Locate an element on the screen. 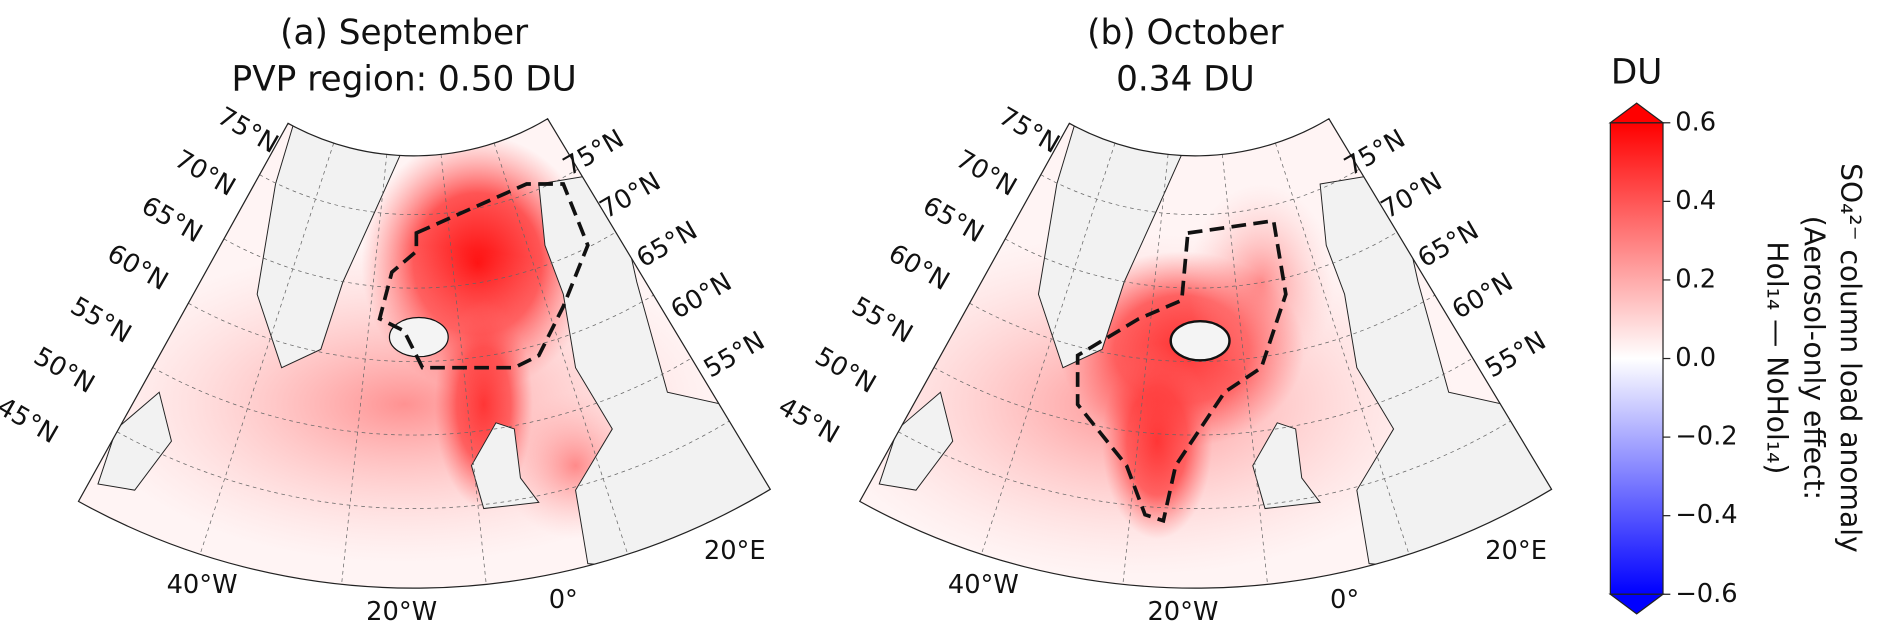  panel-title: 0.34 DU is located at coordinates (1185, 80).